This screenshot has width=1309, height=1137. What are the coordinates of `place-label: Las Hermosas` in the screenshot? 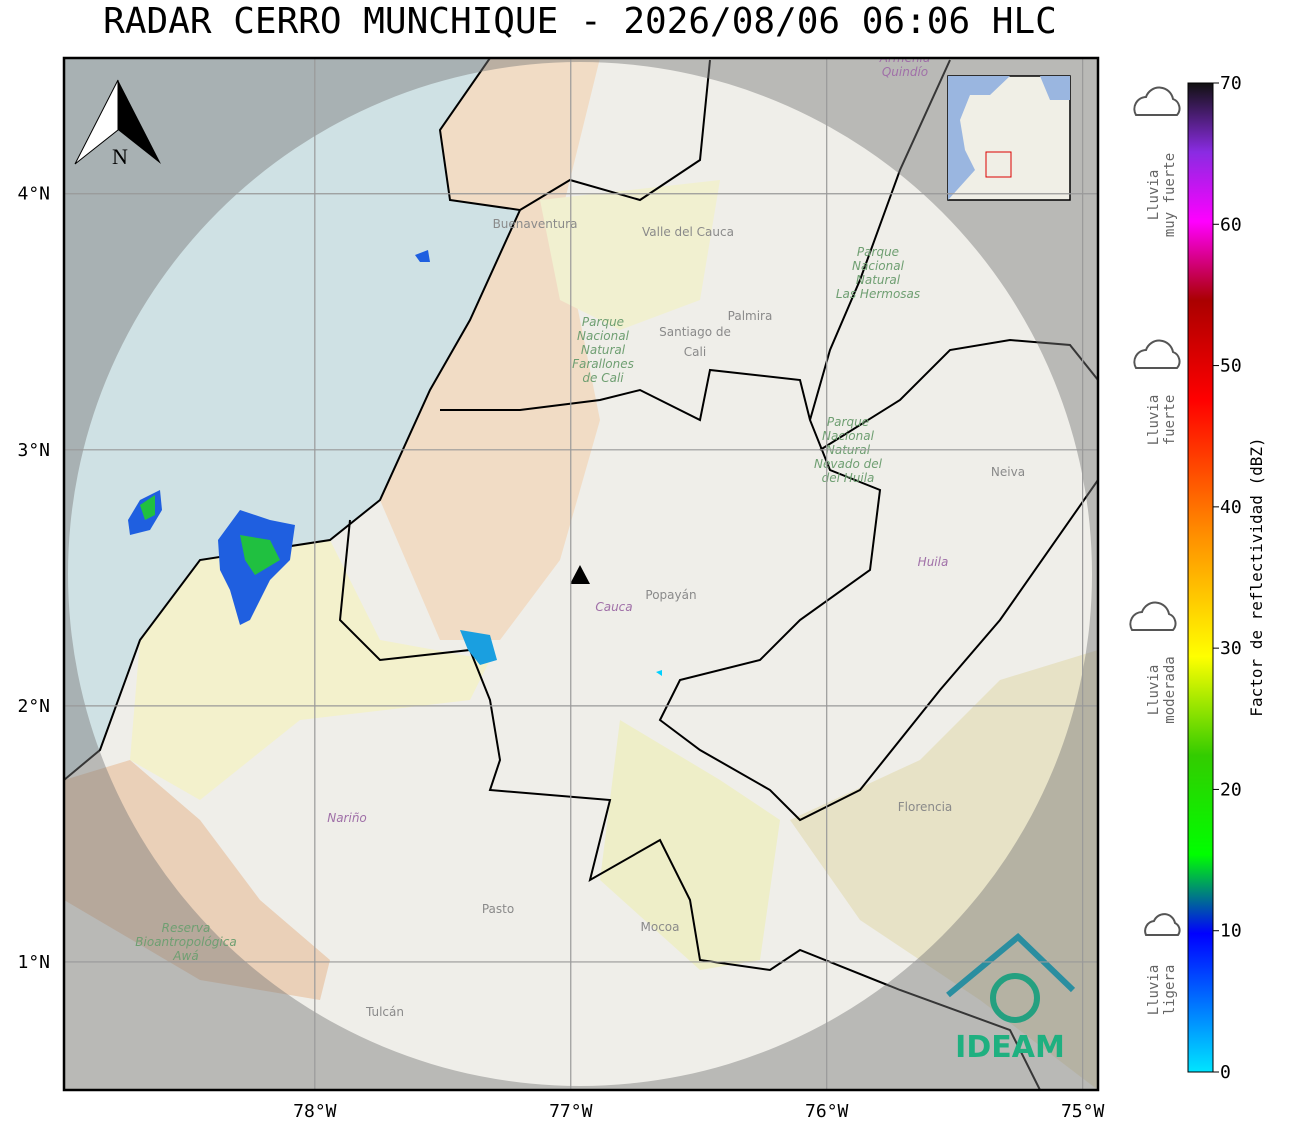 It's located at (878, 294).